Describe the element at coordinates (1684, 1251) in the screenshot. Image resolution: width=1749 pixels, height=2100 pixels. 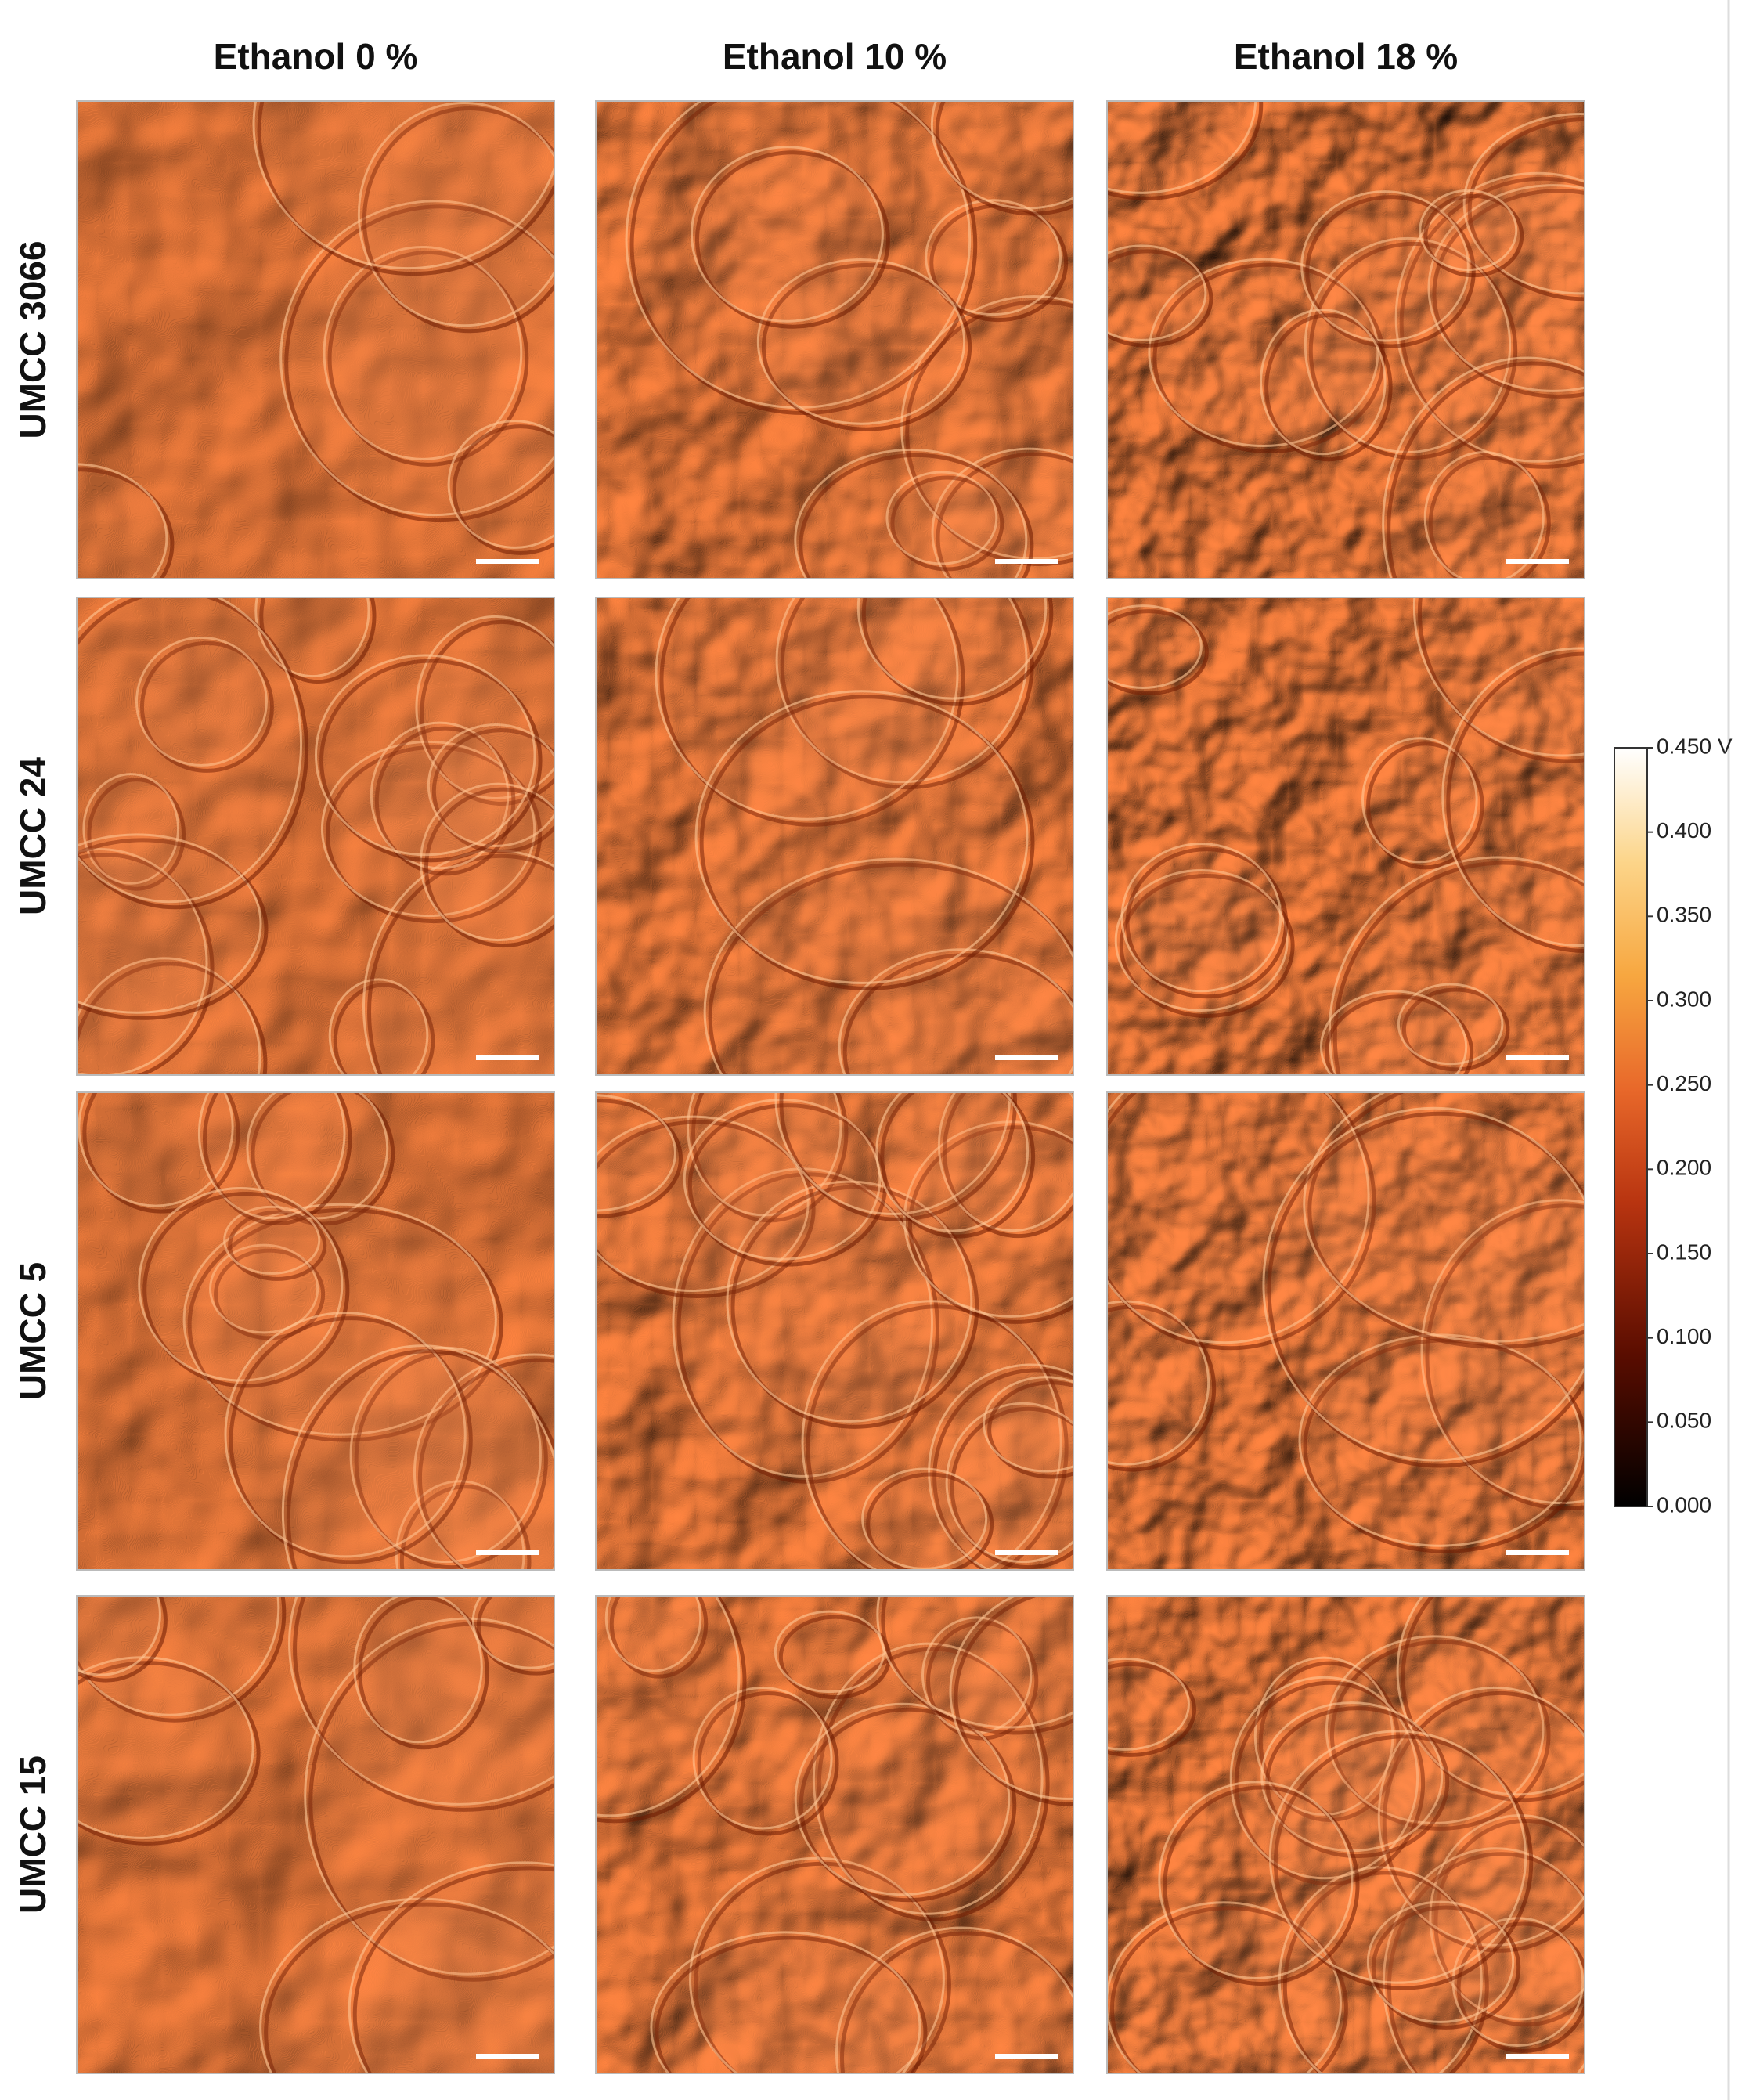
I see `colorbar-tick-label: 0.150` at that location.